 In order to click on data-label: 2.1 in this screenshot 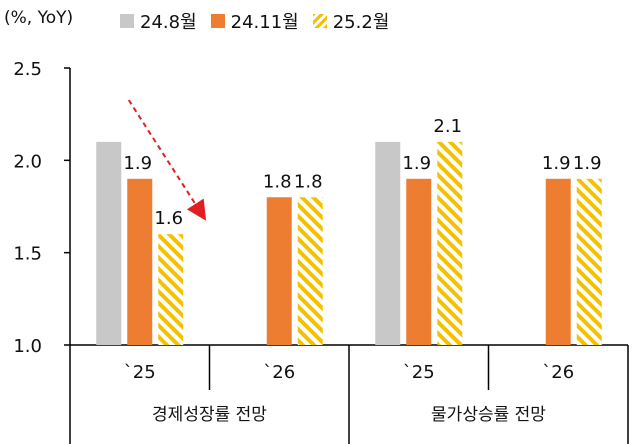, I will do `click(447, 126)`.